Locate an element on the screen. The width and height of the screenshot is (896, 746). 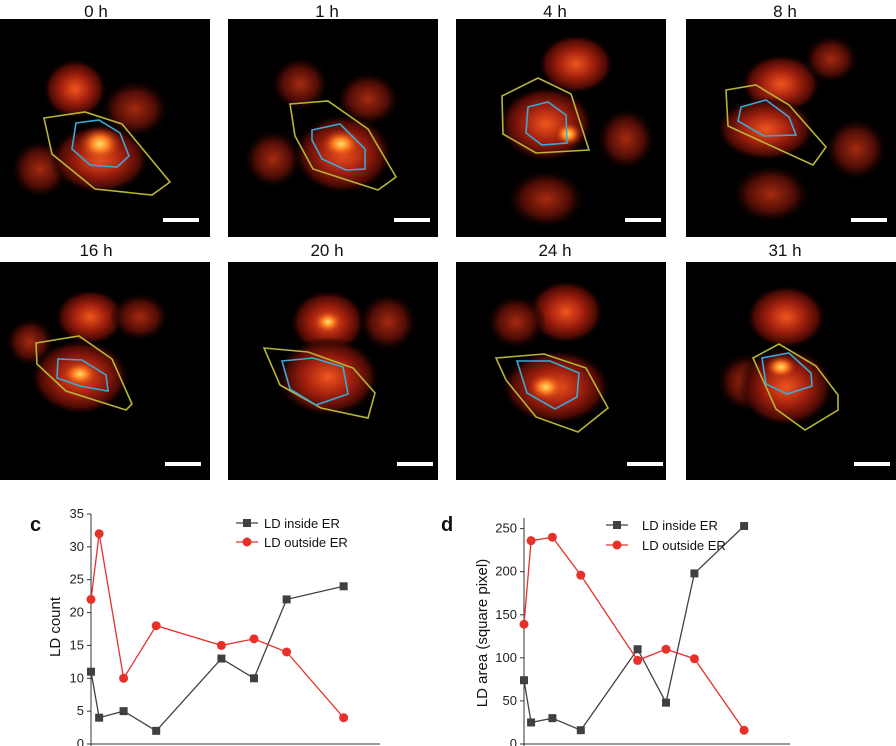
micrograph-24h is located at coordinates (561, 371).